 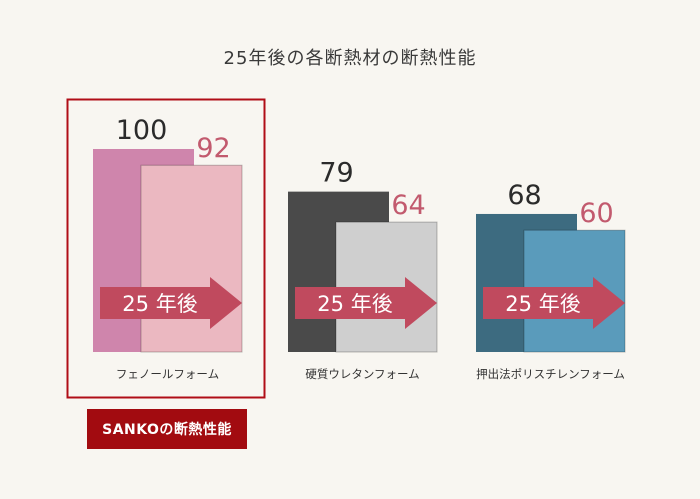 What do you see at coordinates (142, 130) in the screenshot?
I see `value-label-initial-1: 100` at bounding box center [142, 130].